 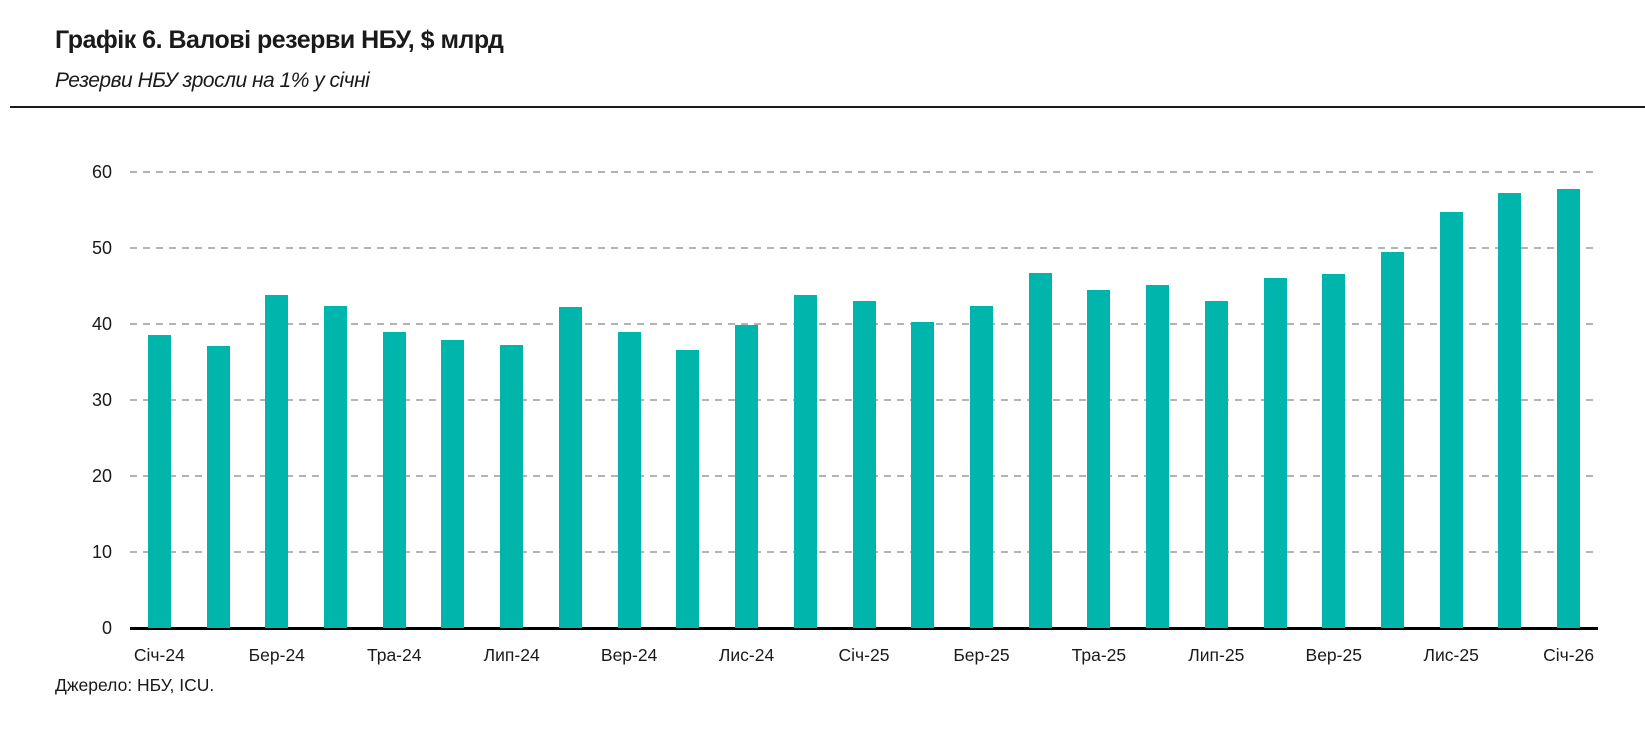 What do you see at coordinates (629, 655) in the screenshot?
I see `x-tick-label-Вер-24: Вер-24` at bounding box center [629, 655].